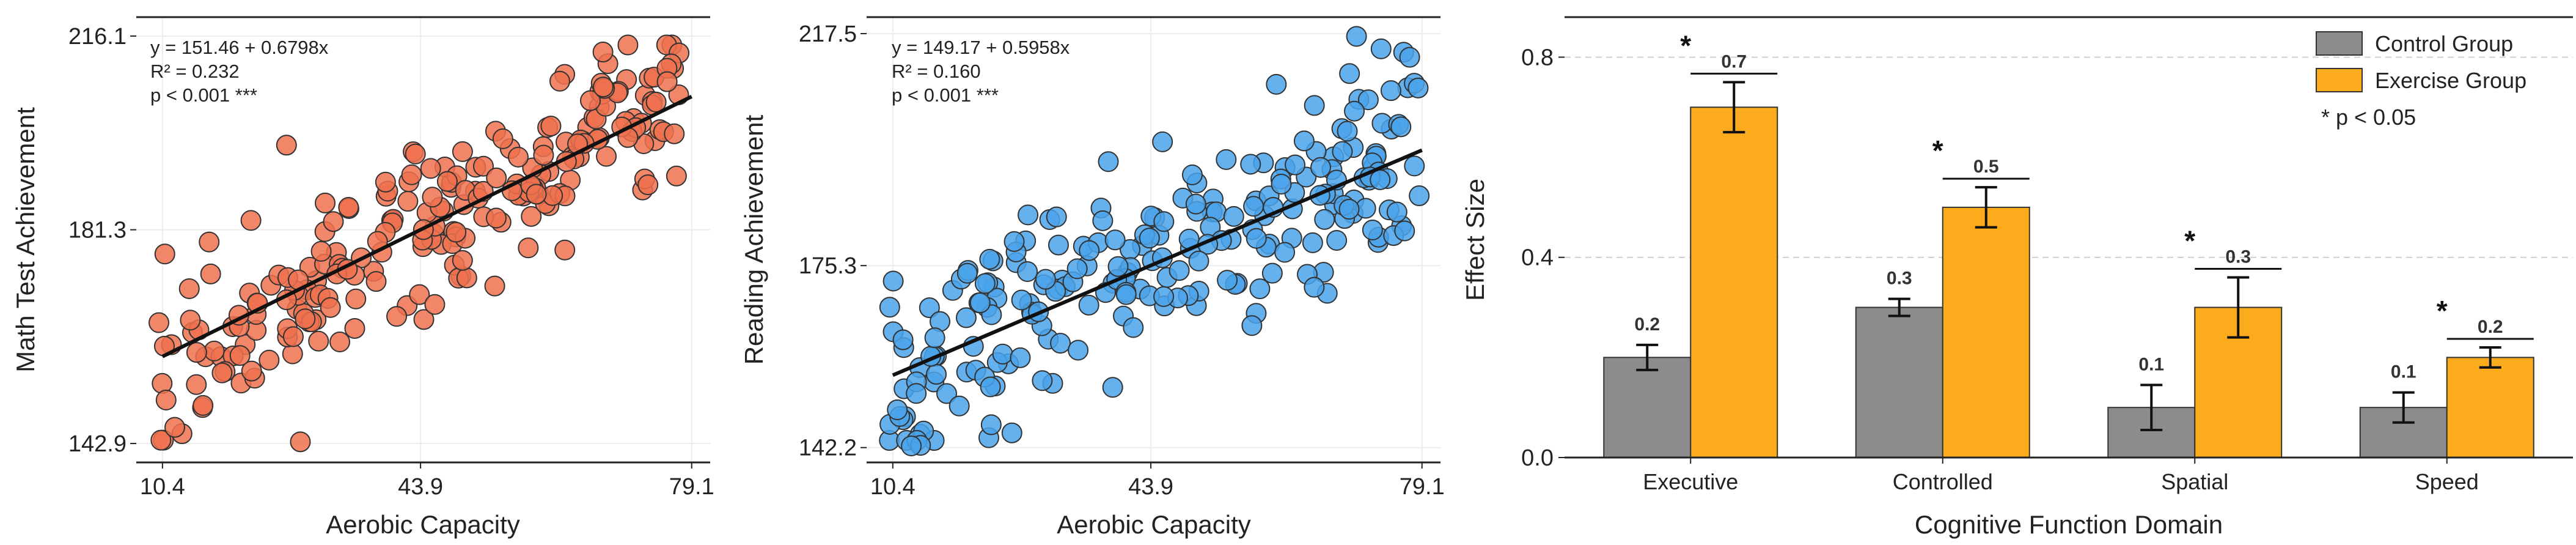 This screenshot has height=545, width=2576. Describe the element at coordinates (981, 47) in the screenshot. I see `reading-stat-equation: y = 149.17 + 0.5958x` at that location.